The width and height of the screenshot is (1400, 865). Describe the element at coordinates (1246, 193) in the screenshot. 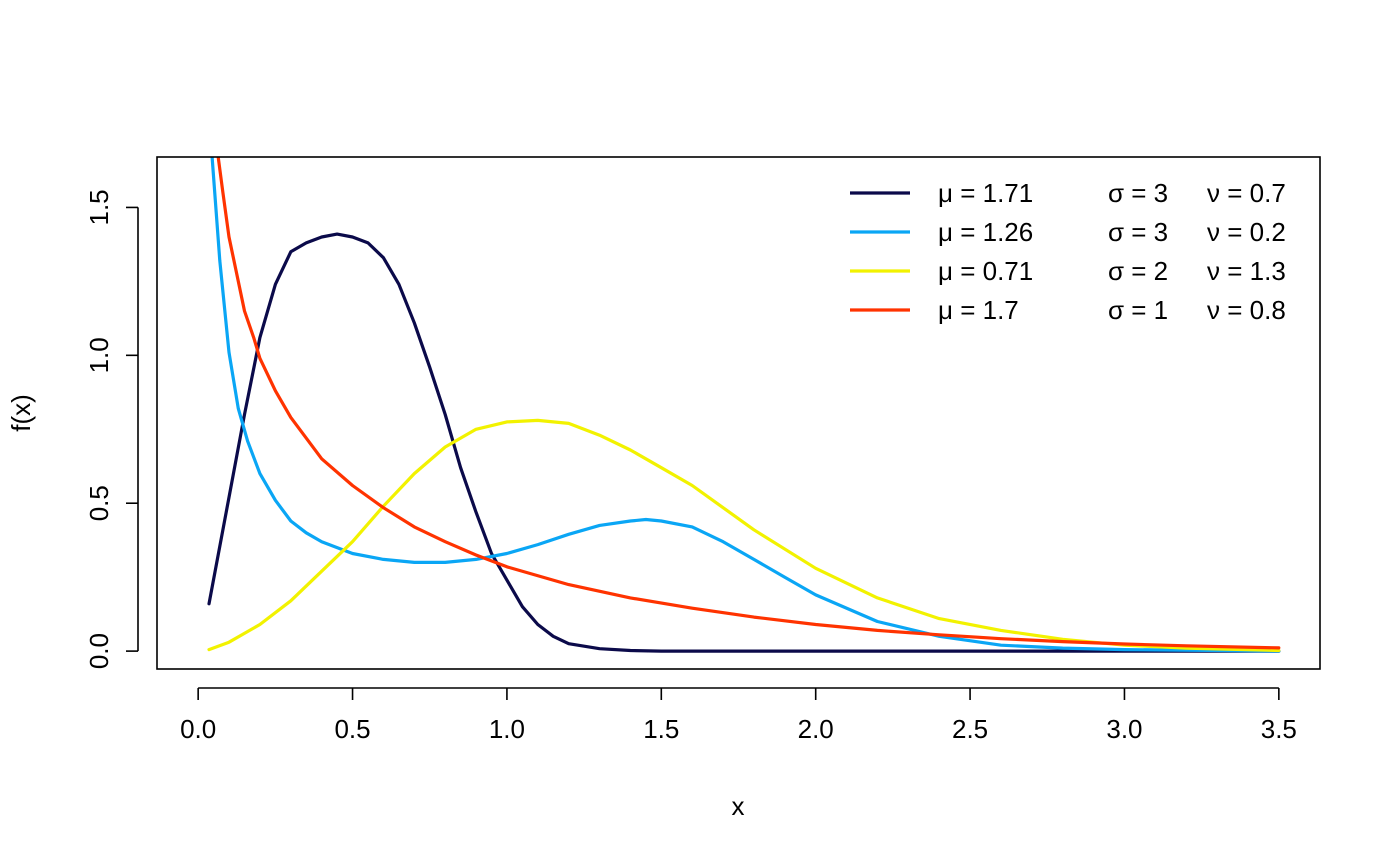

I see `legend-nu-label: ν = 0.7` at that location.